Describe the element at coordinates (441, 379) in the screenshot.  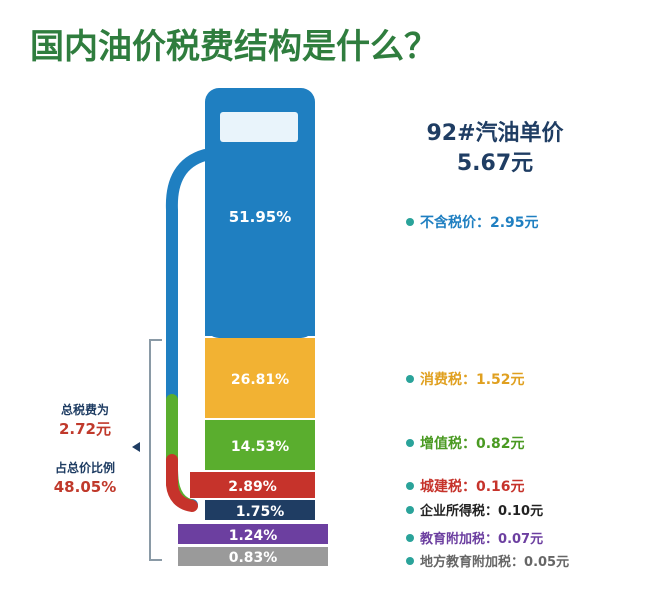
I see `seg-1-category: 消费税` at that location.